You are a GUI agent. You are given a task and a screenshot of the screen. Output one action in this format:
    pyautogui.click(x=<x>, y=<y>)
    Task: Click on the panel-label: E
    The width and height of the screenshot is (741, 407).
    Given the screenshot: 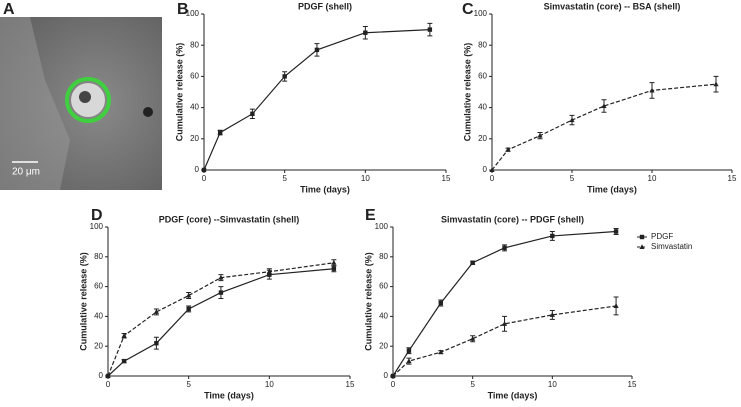 What is the action you would take?
    pyautogui.click(x=370, y=215)
    